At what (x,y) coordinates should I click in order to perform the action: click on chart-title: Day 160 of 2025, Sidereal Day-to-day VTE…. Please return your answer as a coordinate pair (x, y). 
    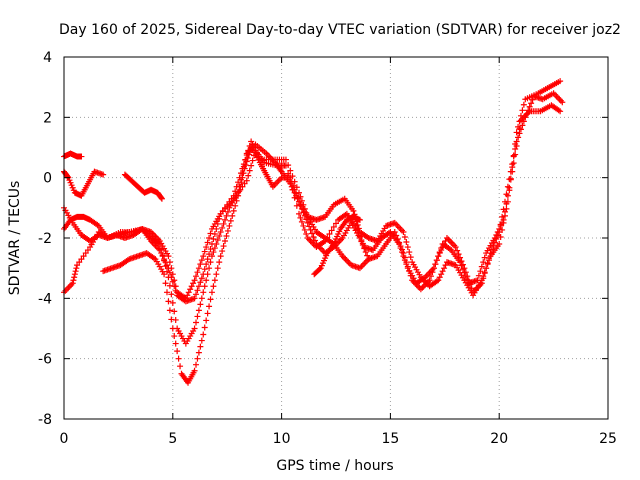
    Looking at the image, I should click on (340, 30).